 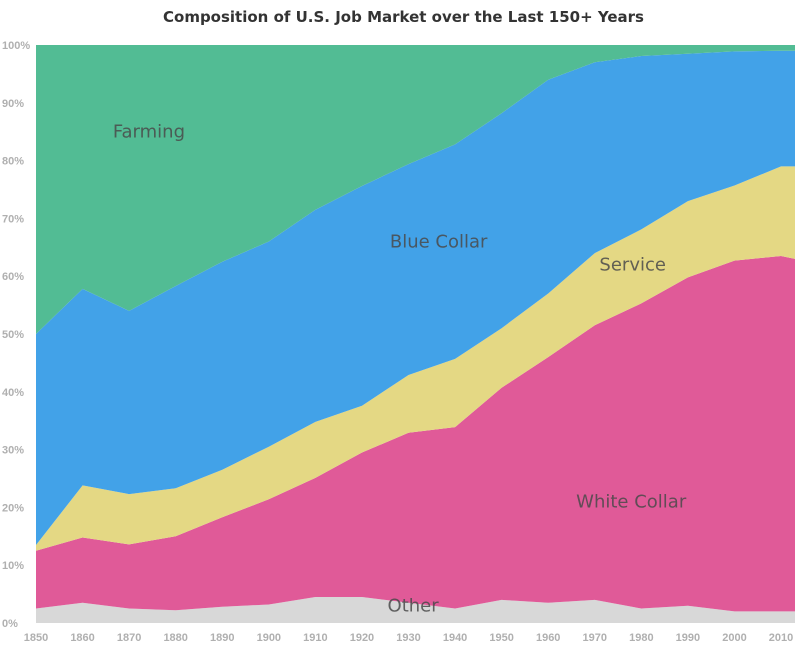 I want to click on x-tick-label: 1980, so click(x=641, y=638).